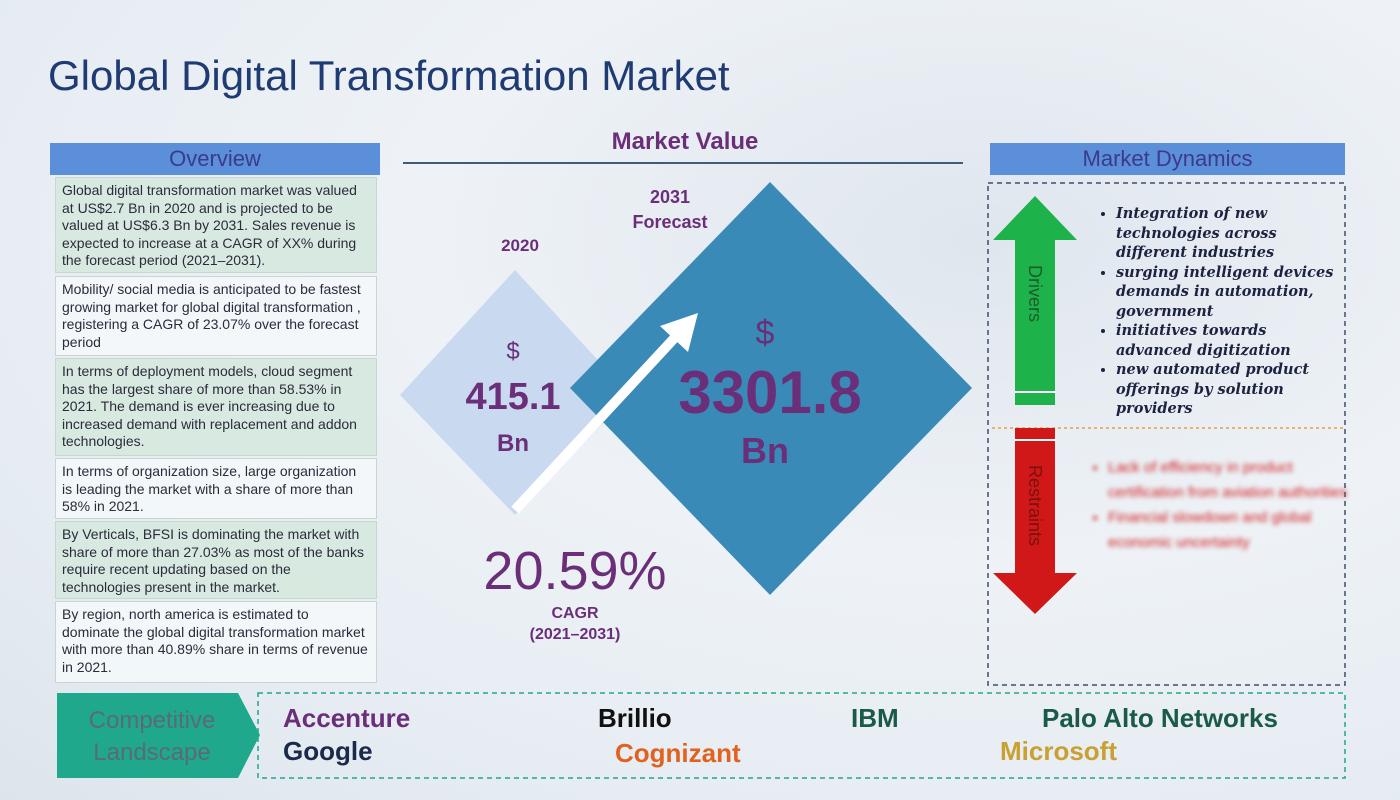 This screenshot has width=1400, height=800. Describe the element at coordinates (389, 75) in the screenshot. I see `title: Global Digital Transformation Market` at that location.